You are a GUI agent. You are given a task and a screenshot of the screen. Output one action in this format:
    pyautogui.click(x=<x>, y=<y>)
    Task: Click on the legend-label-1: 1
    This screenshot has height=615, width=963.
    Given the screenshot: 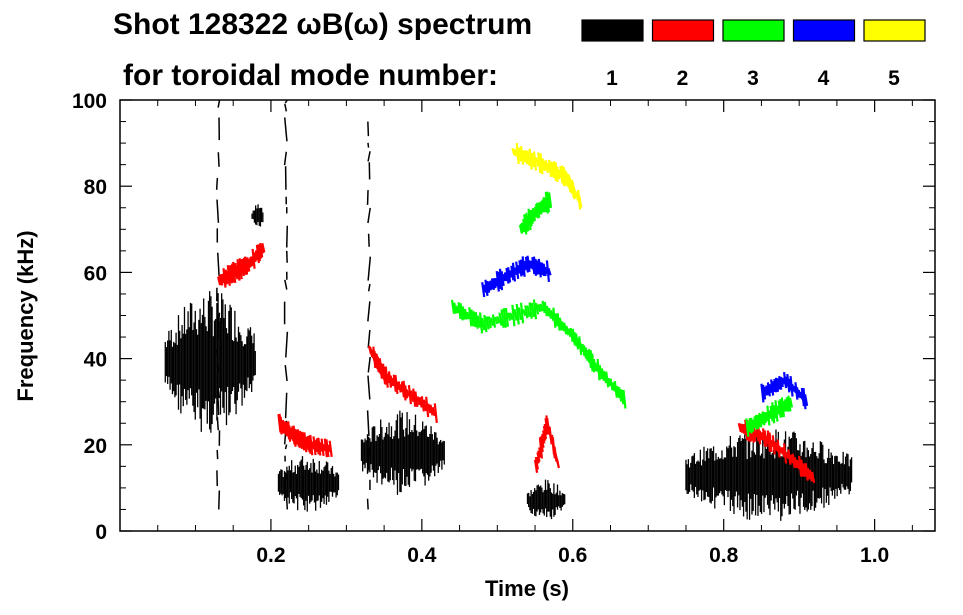 What is the action you would take?
    pyautogui.click(x=612, y=78)
    